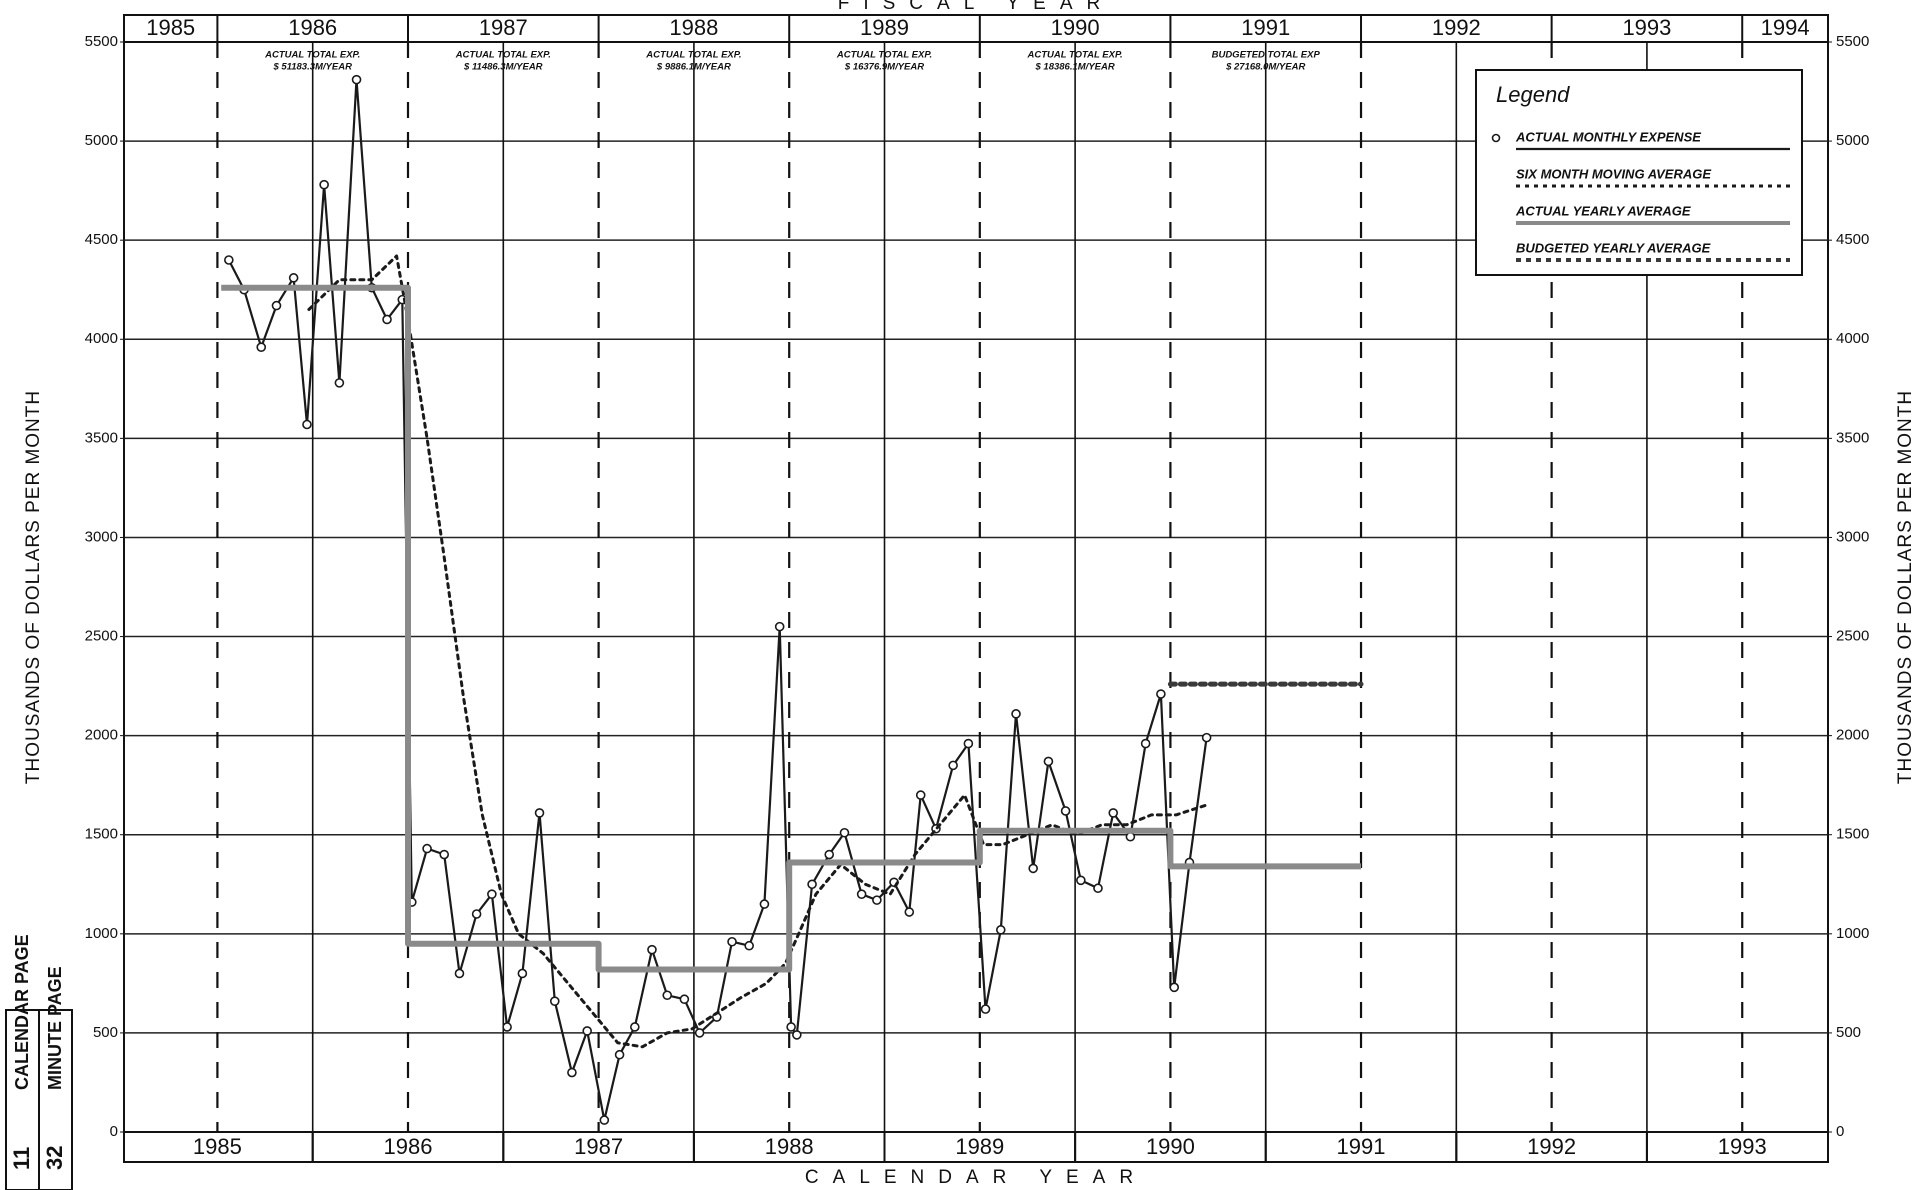  What do you see at coordinates (693, 67) in the screenshot?
I see `fiscal-note: $ 9886.1M/YEAR` at bounding box center [693, 67].